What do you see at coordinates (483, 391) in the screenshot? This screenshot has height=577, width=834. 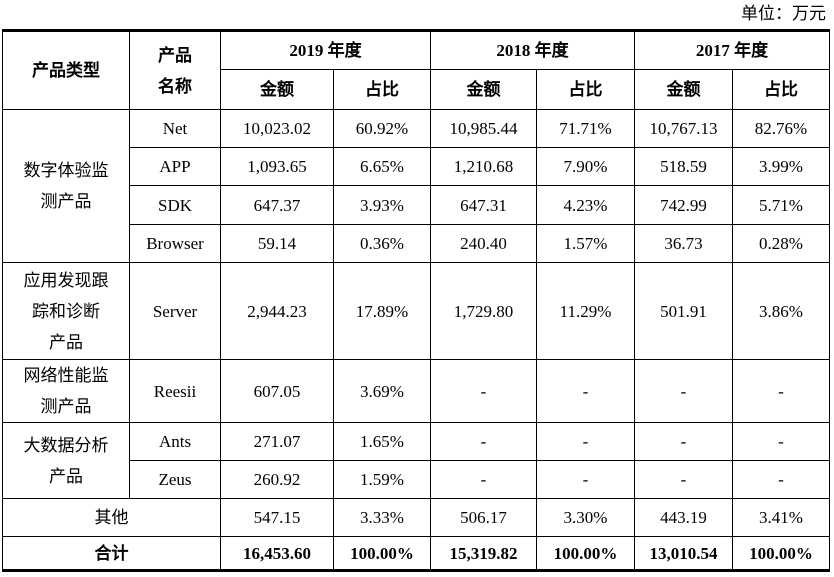 I see `reesii-amount-2018: -` at bounding box center [483, 391].